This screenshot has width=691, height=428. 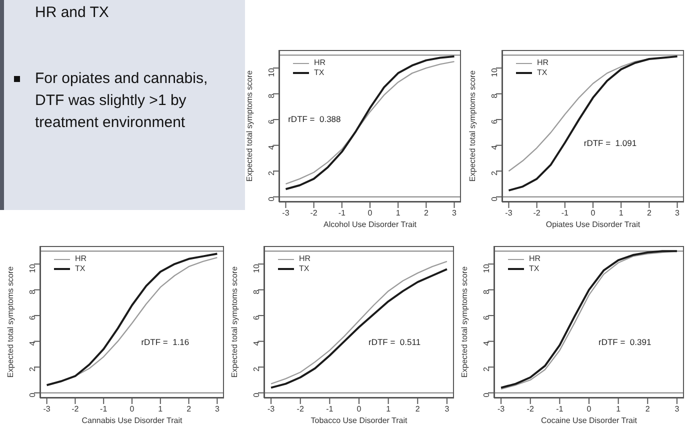 What do you see at coordinates (122, 101) in the screenshot?
I see `text: For opiates and cannabis, DTF was slightly >1 by treatment environment` at bounding box center [122, 101].